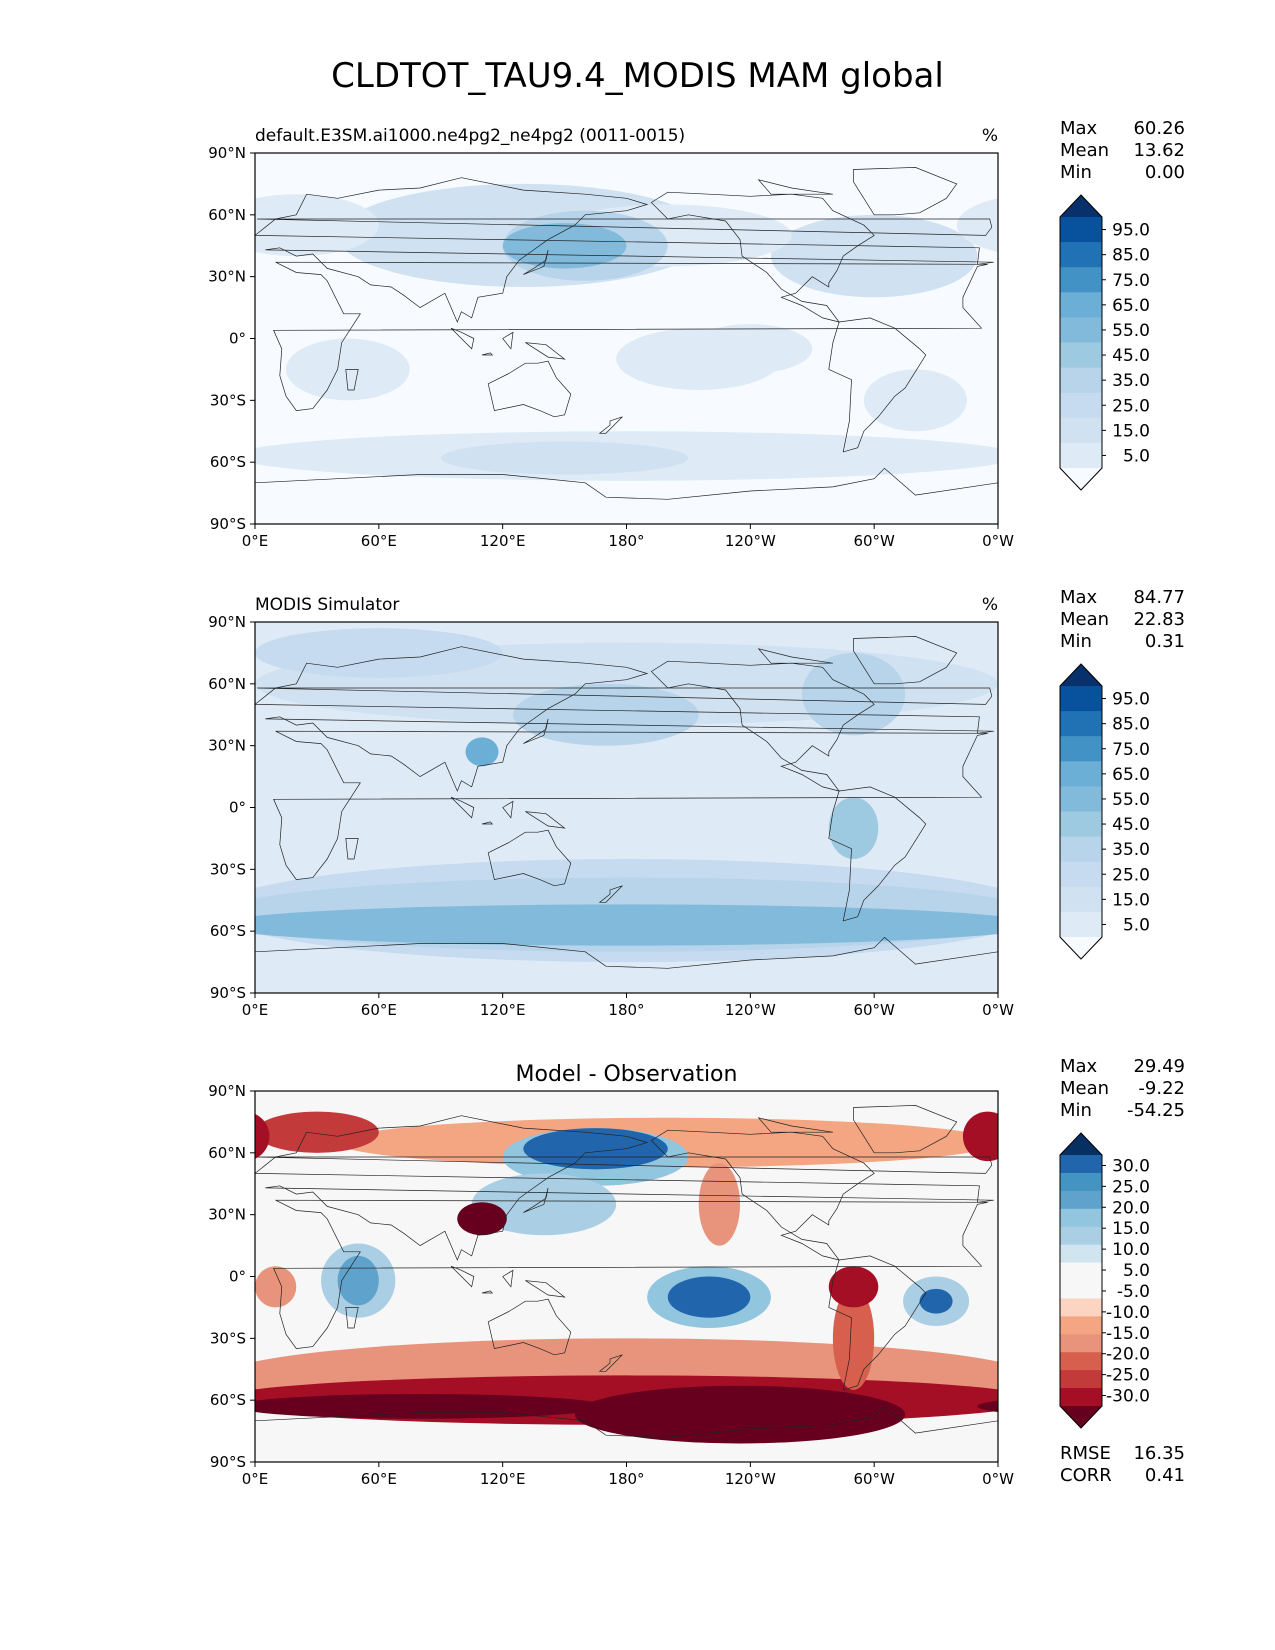  What do you see at coordinates (1131, 825) in the screenshot?
I see `colorbar-tick-label: 45.0` at bounding box center [1131, 825].